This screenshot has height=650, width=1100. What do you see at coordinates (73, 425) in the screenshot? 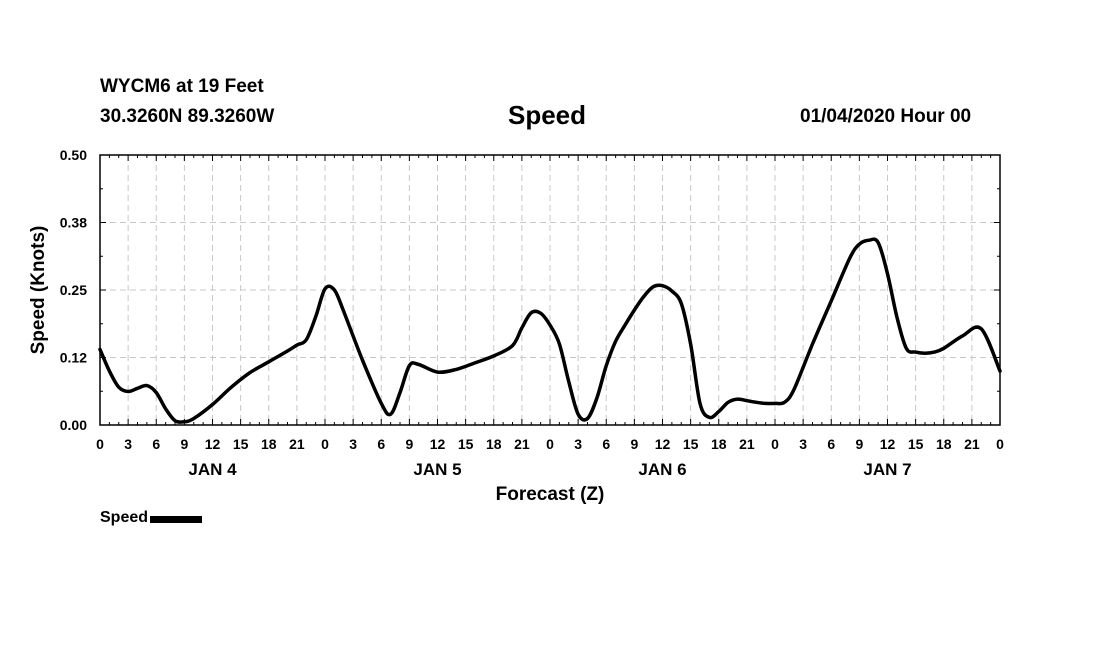
I see `y-tick-label: 0.00` at bounding box center [73, 425].